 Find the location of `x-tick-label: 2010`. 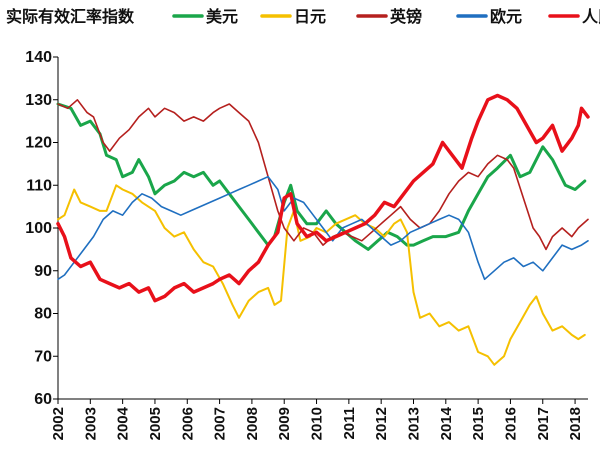

x-tick-label: 2010 is located at coordinates (317, 423).